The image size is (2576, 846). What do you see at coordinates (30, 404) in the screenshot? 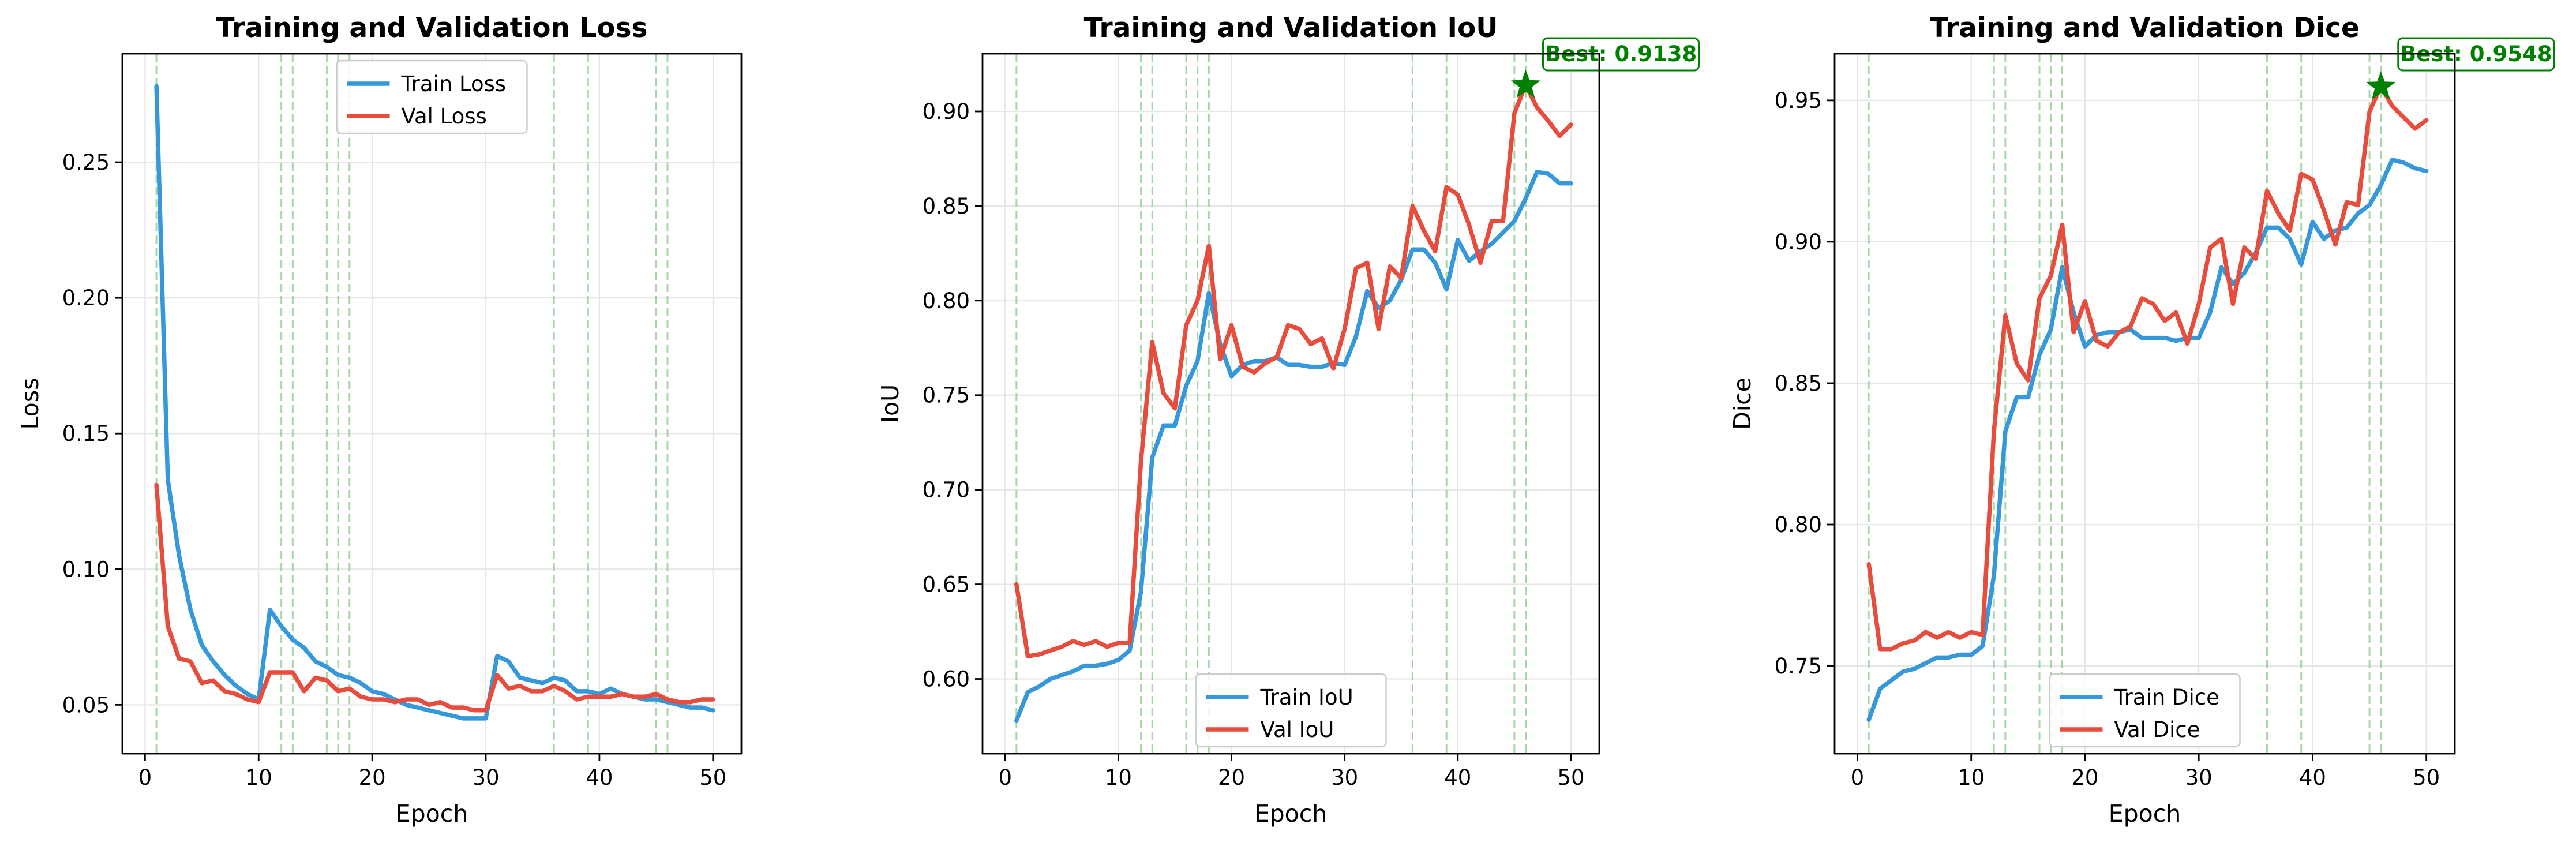
I see `y-axis-label: Loss` at bounding box center [30, 404].